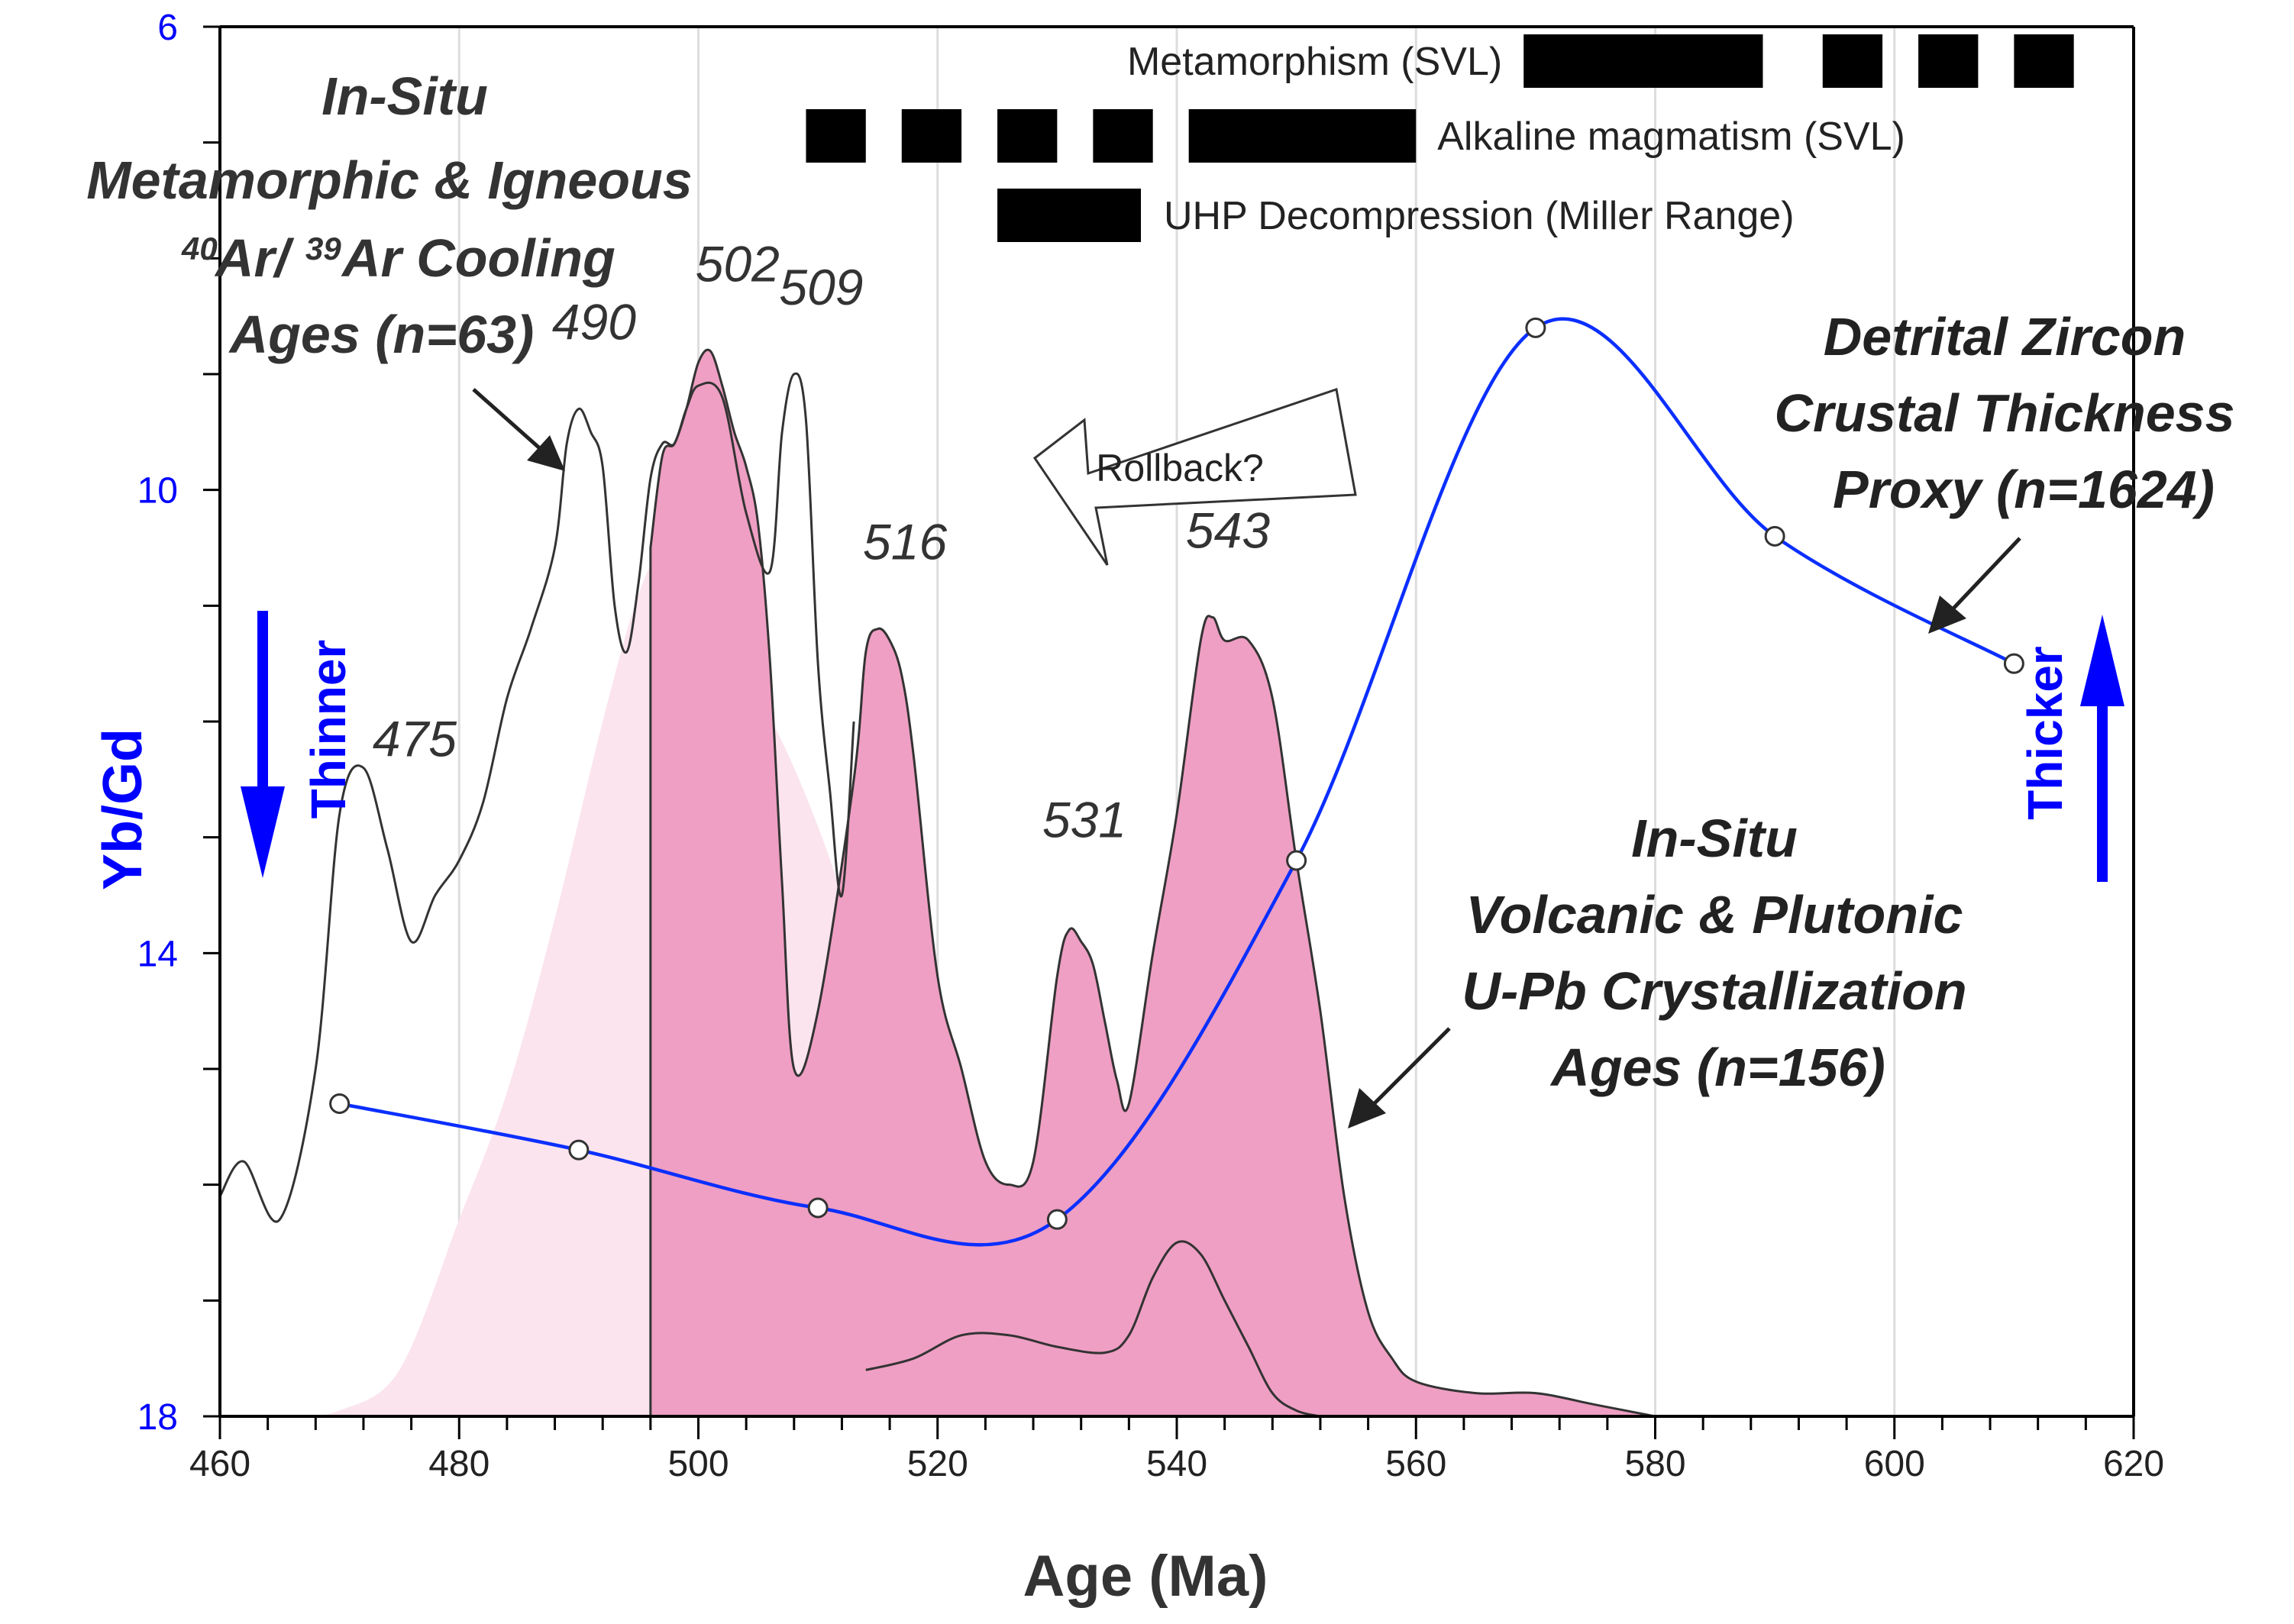  I want to click on arar-title-line4: Ages (n=63), so click(381, 334).